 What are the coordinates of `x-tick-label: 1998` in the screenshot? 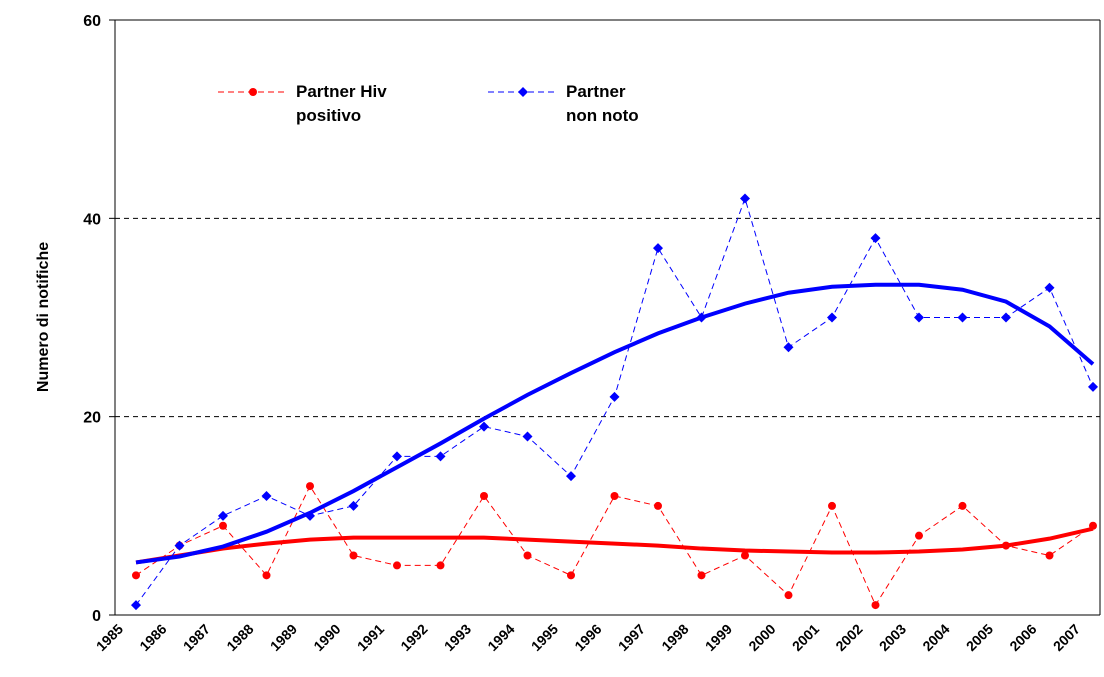 It's located at (674, 637).